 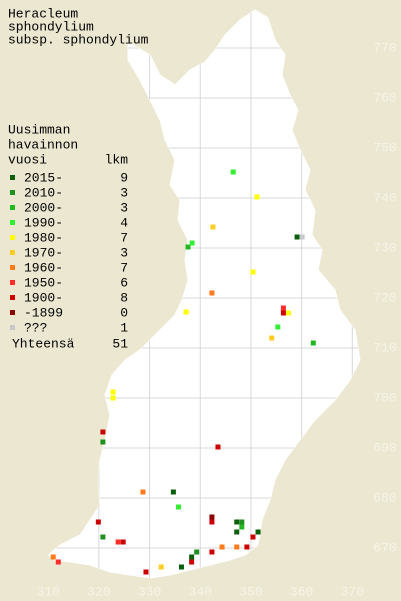 I want to click on y-tick-label: 730, so click(x=384, y=247).